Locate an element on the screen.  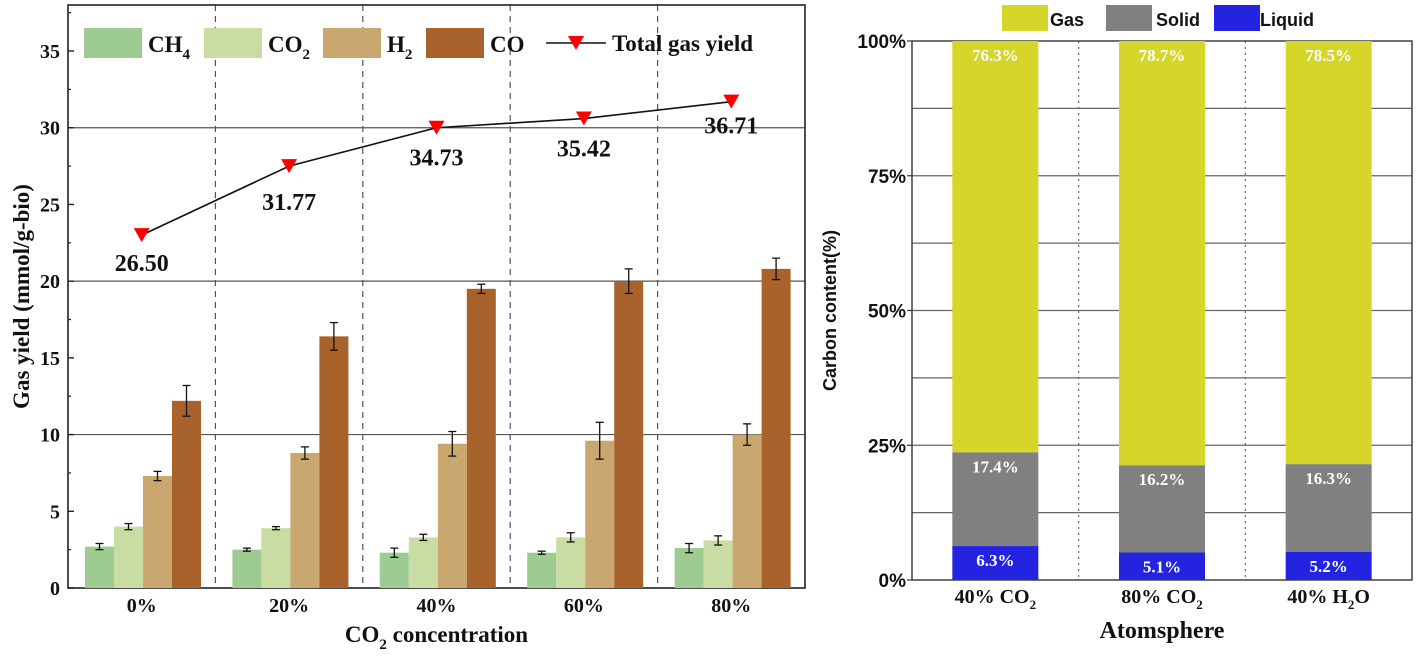
bar-CO2-0% is located at coordinates (128, 557).